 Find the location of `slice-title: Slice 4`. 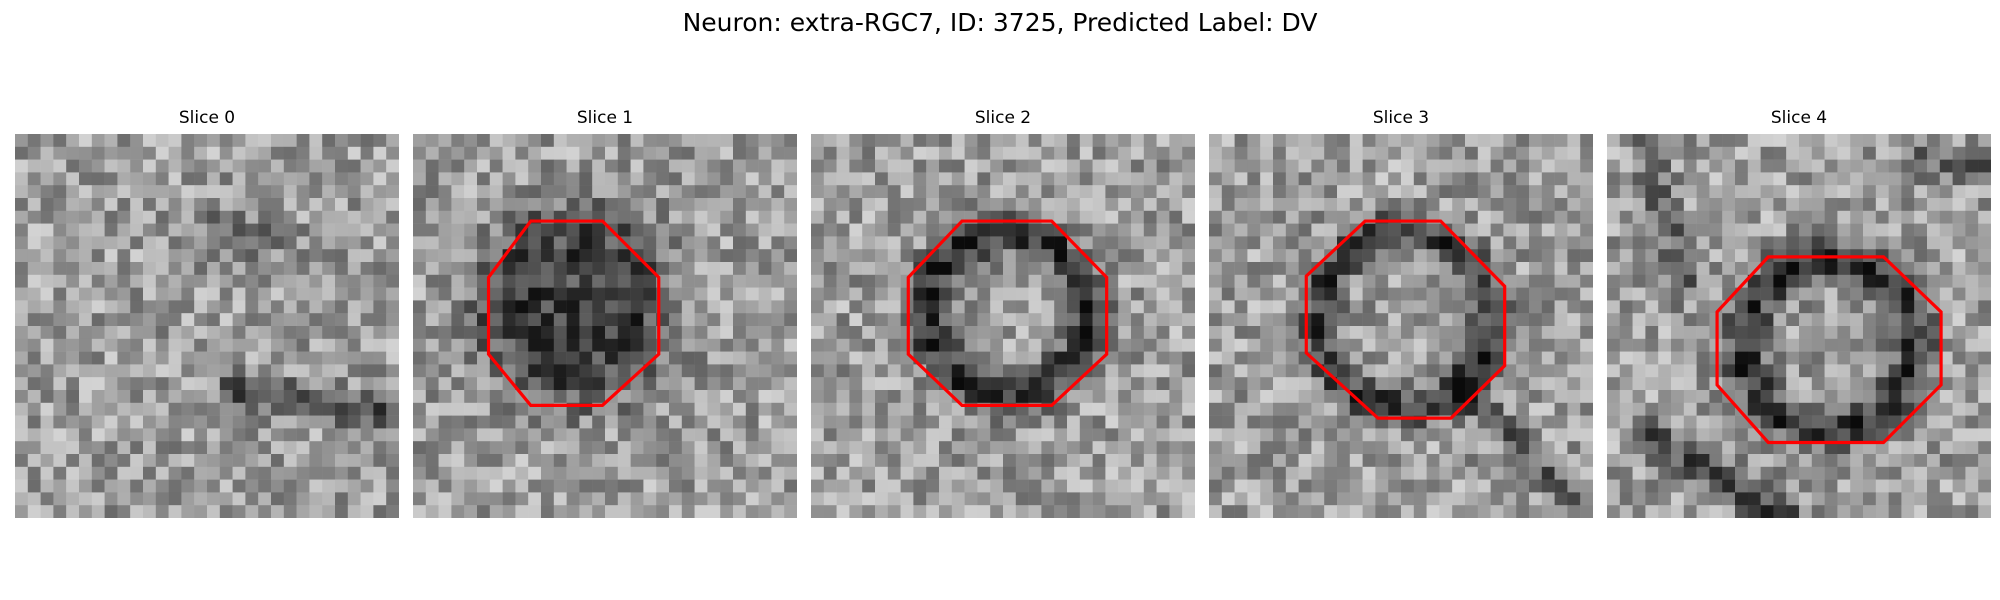

slice-title: Slice 4 is located at coordinates (1799, 118).